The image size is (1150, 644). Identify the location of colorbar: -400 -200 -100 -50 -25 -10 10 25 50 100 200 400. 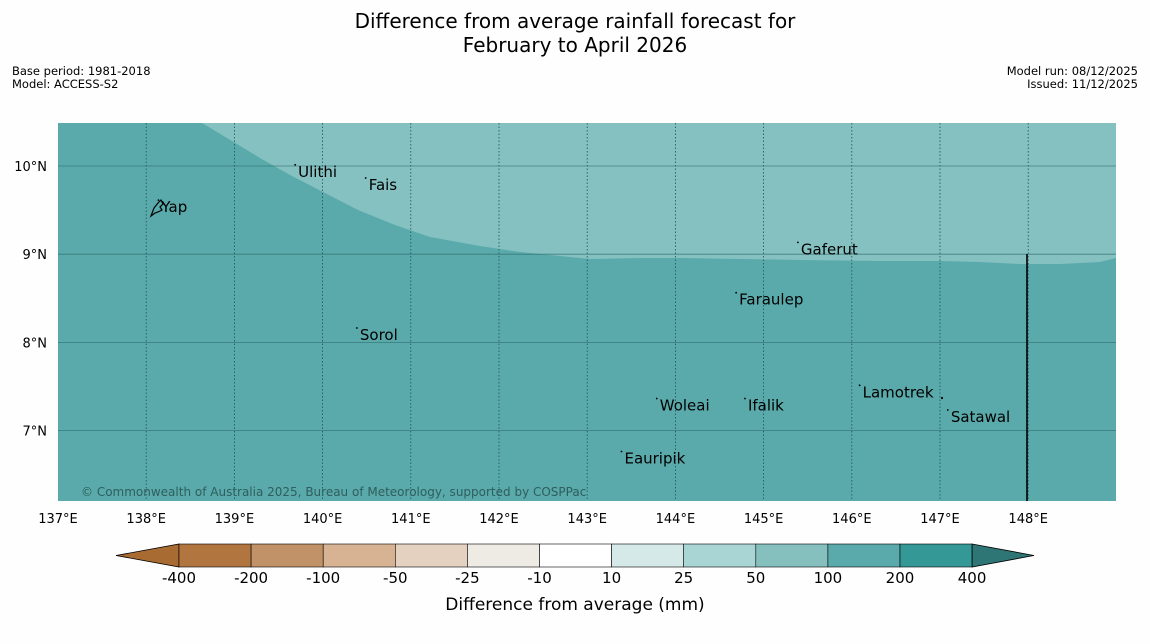
(575, 565).